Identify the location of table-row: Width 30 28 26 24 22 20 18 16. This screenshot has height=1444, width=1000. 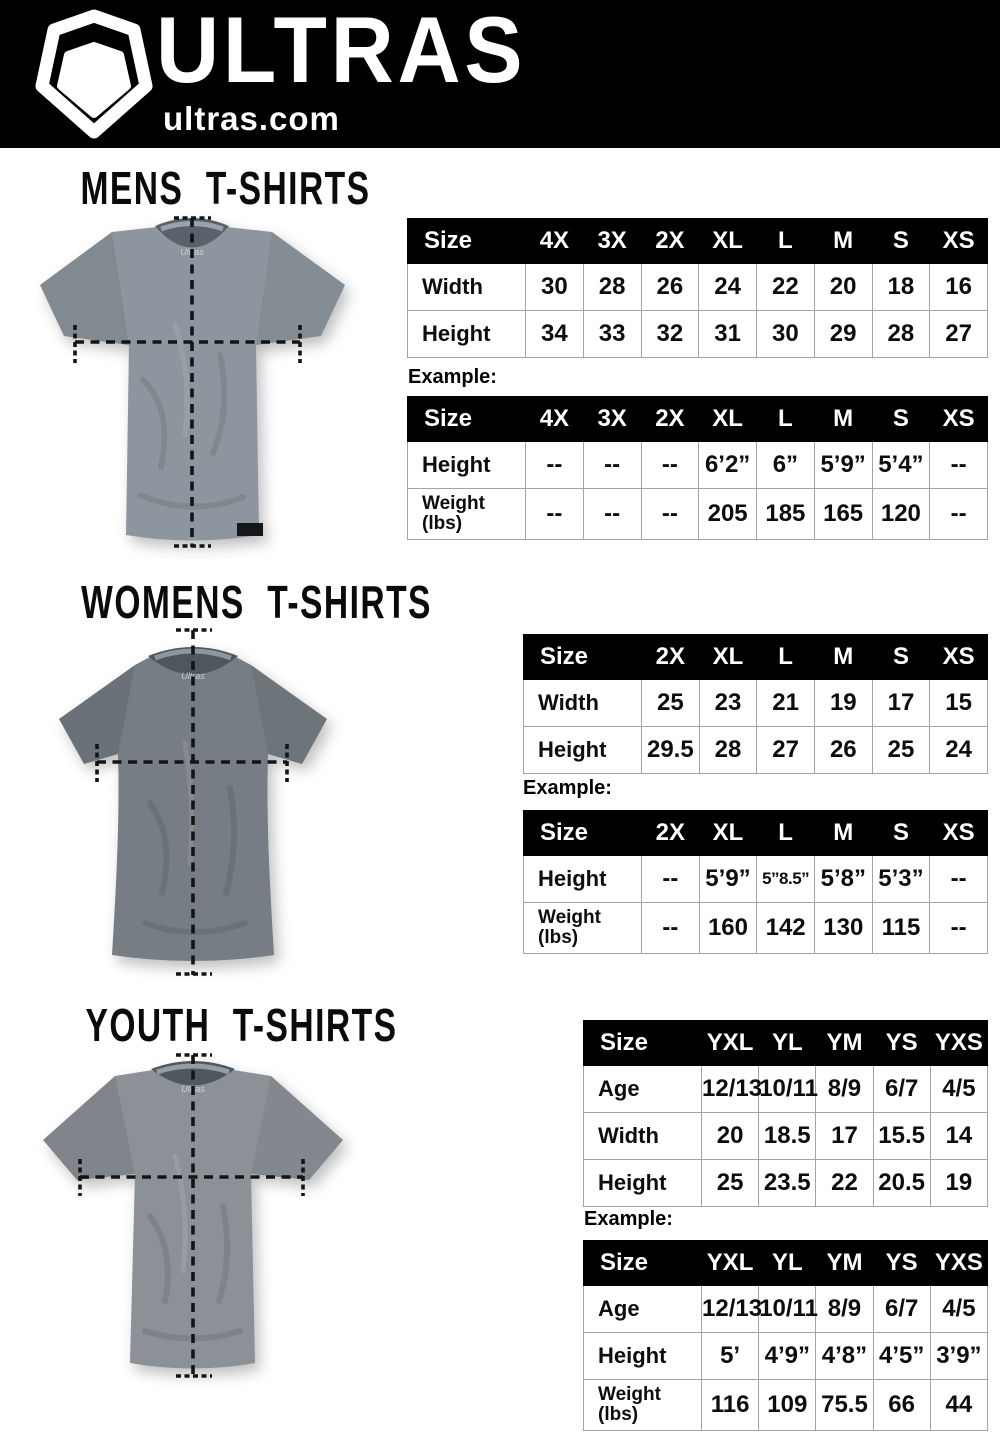
(697, 287).